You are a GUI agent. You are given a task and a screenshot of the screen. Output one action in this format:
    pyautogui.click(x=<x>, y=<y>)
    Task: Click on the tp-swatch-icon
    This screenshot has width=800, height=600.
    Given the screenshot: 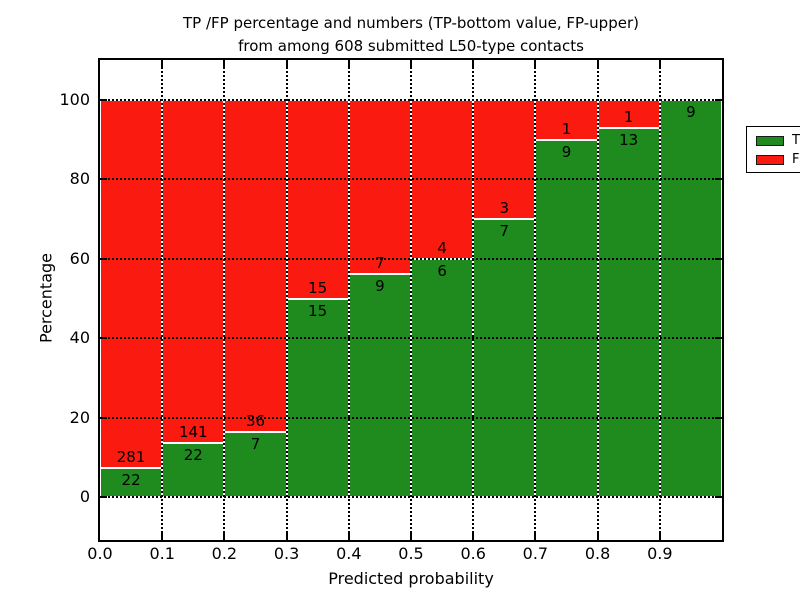 What is the action you would take?
    pyautogui.click(x=770, y=140)
    